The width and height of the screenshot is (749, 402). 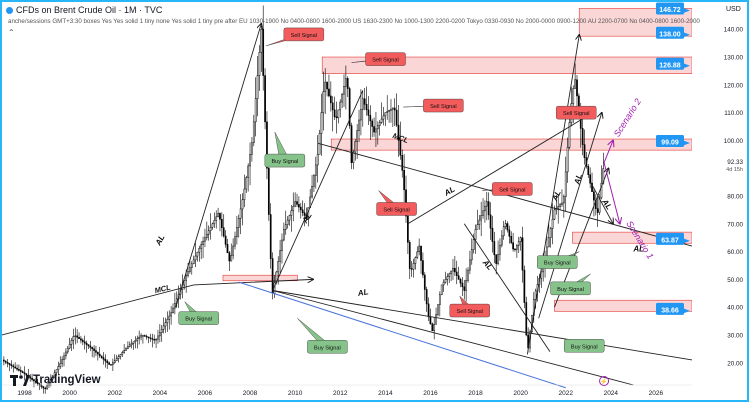 What do you see at coordinates (734, 141) in the screenshot?
I see `y-tick-label: 100.00` at bounding box center [734, 141].